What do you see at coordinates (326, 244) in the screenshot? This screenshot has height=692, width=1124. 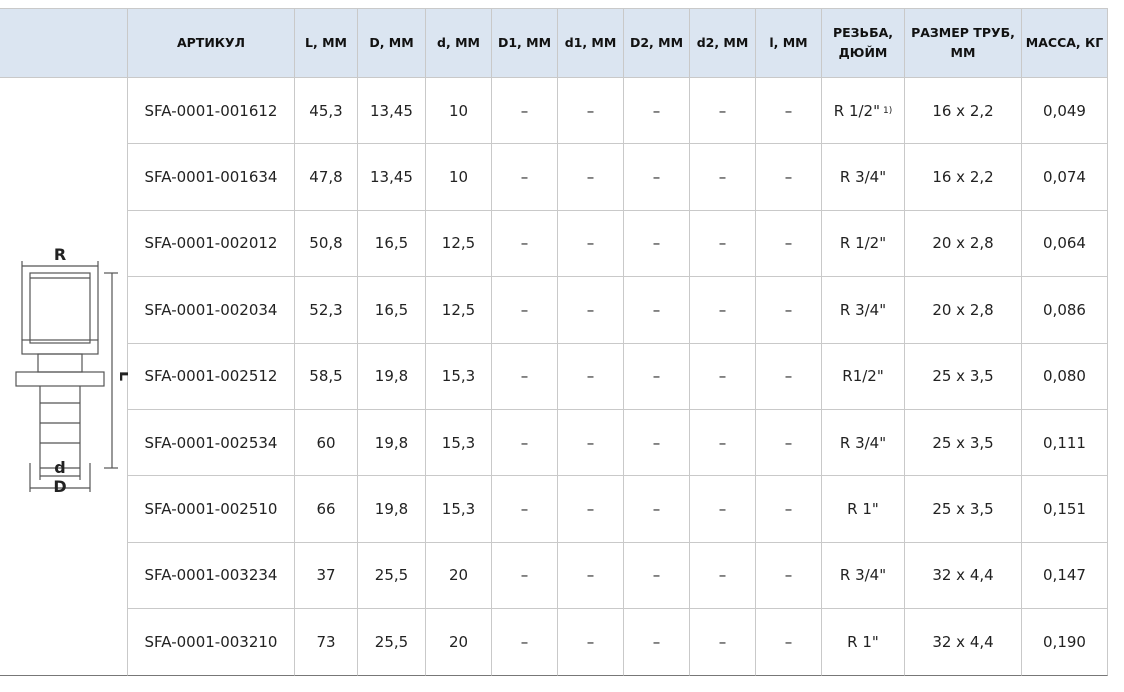 I see `table-cell: 50,8` at bounding box center [326, 244].